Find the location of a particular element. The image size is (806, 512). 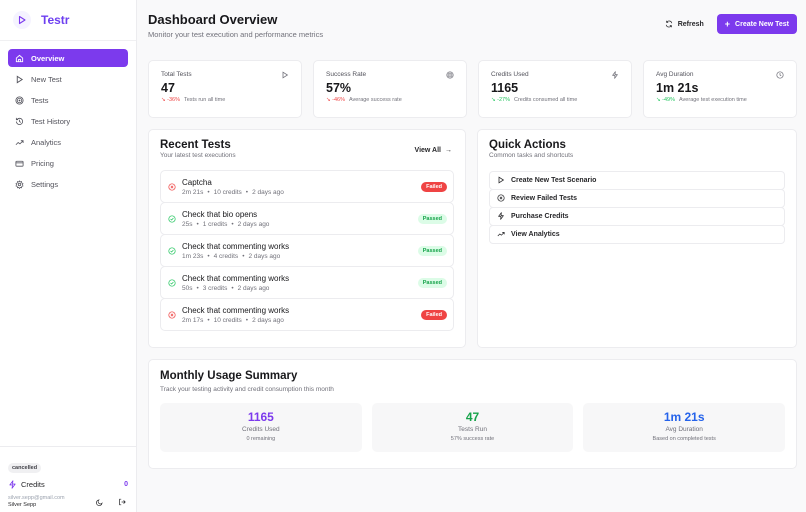

sidebar-item-label: Tests is located at coordinates (40, 100).